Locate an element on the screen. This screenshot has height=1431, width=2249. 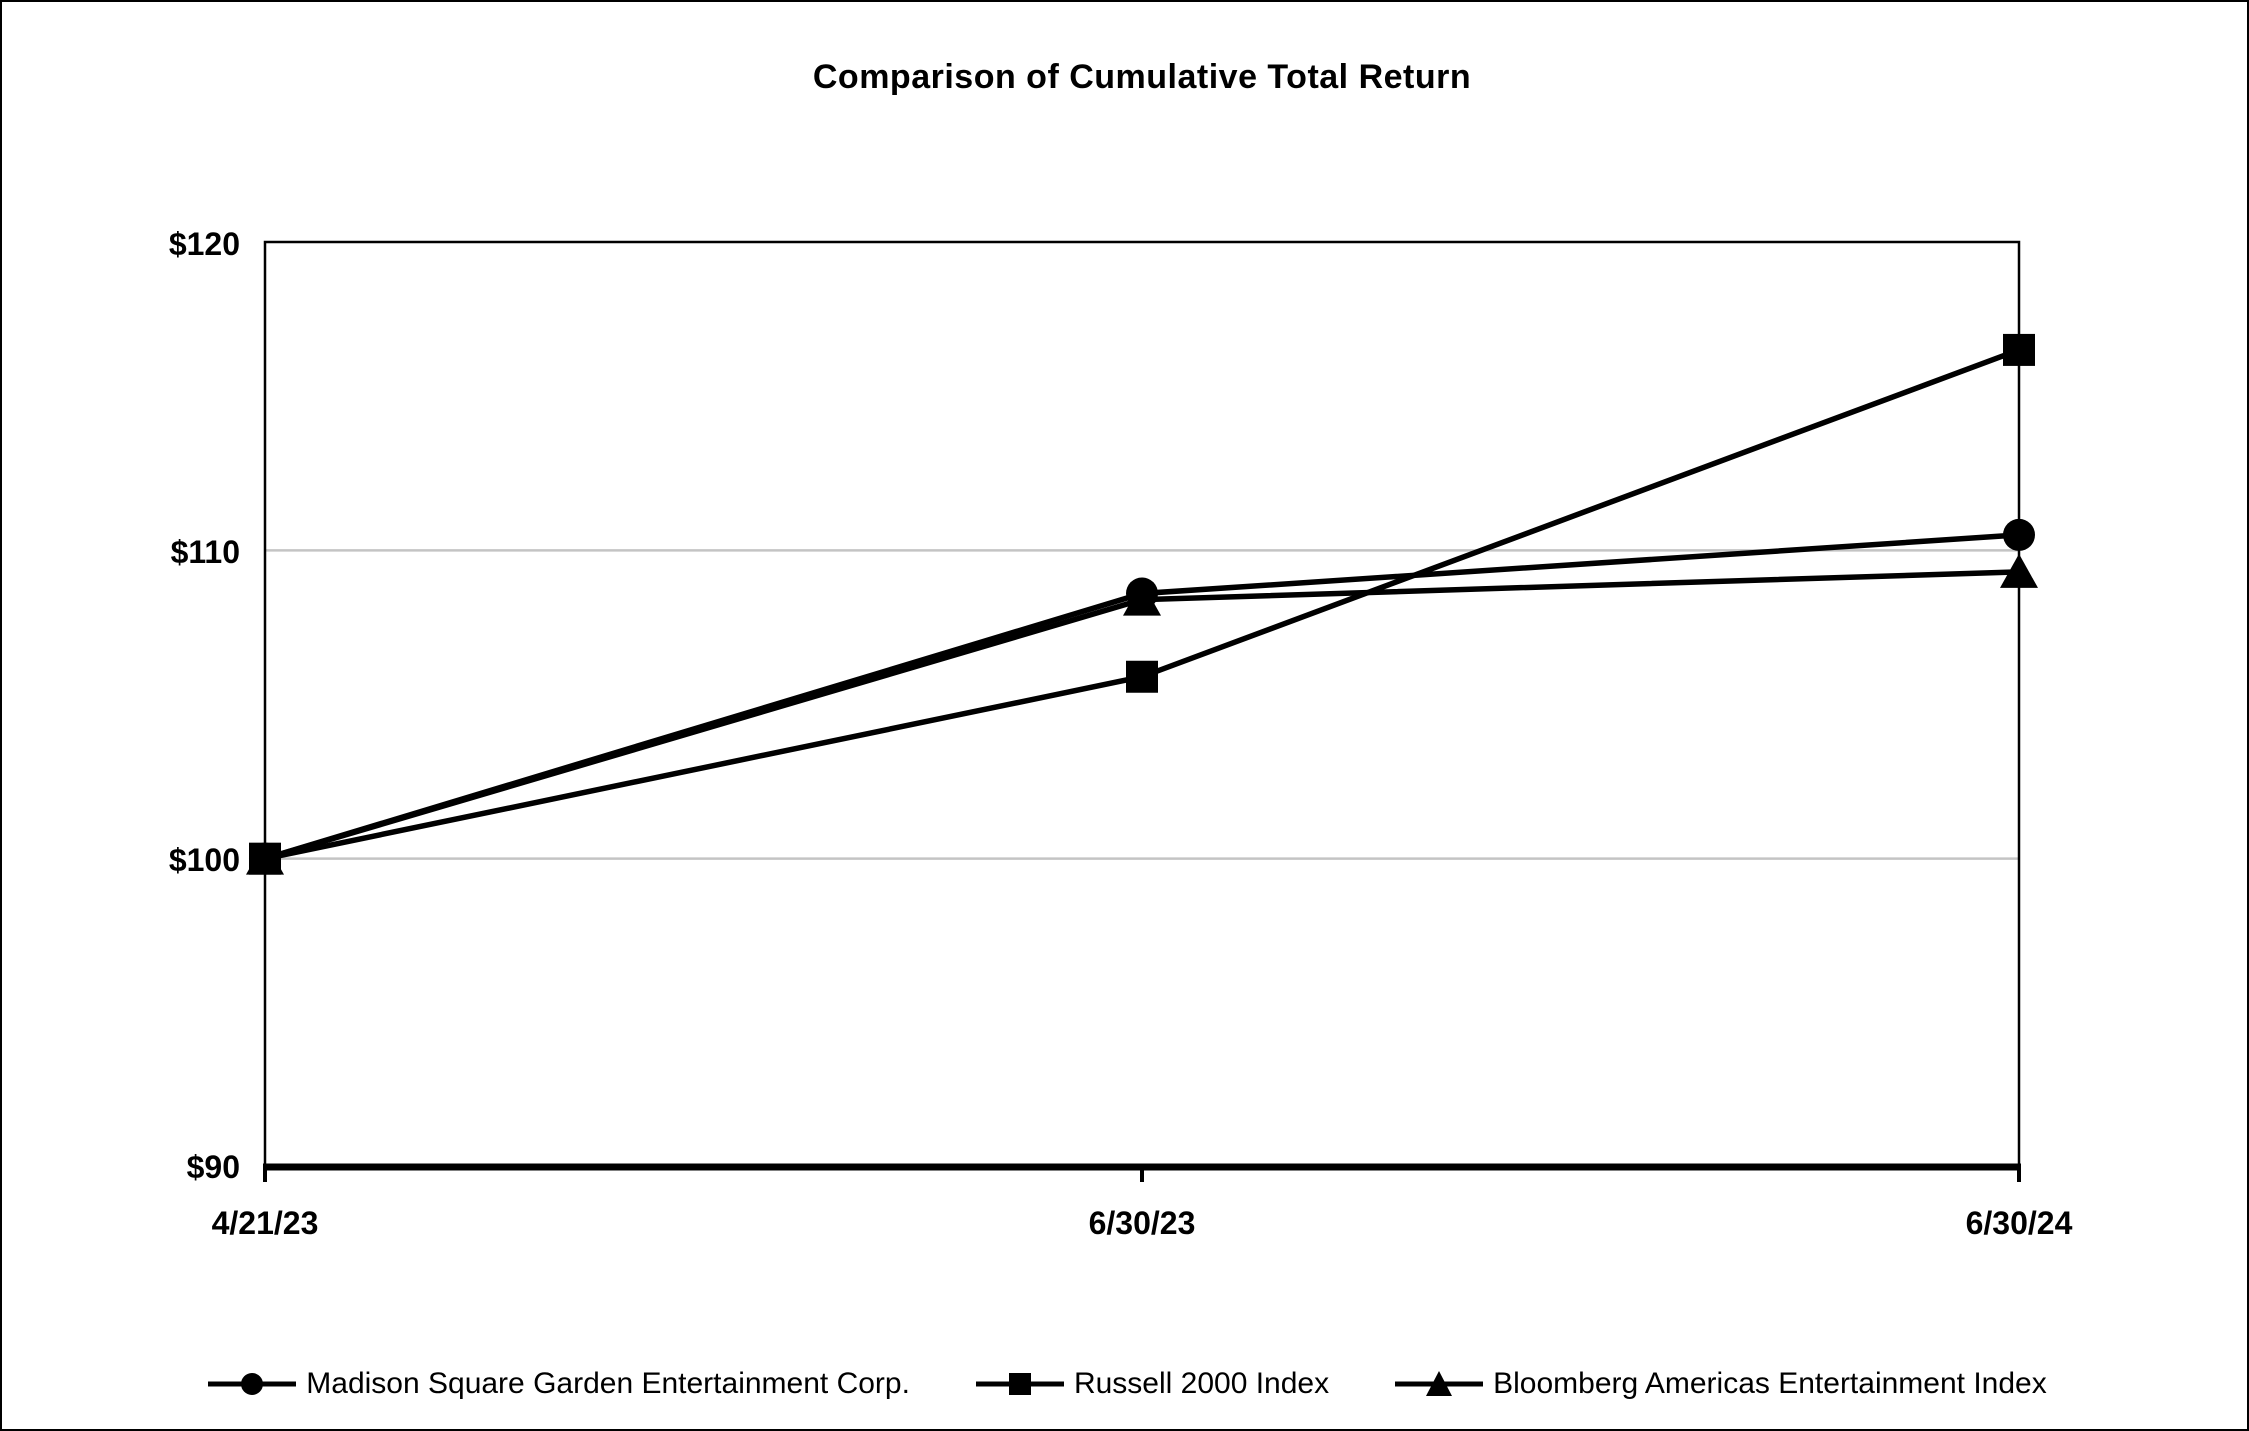
chart-title: Comparison of Cumulative Total Return is located at coordinates (1142, 77).